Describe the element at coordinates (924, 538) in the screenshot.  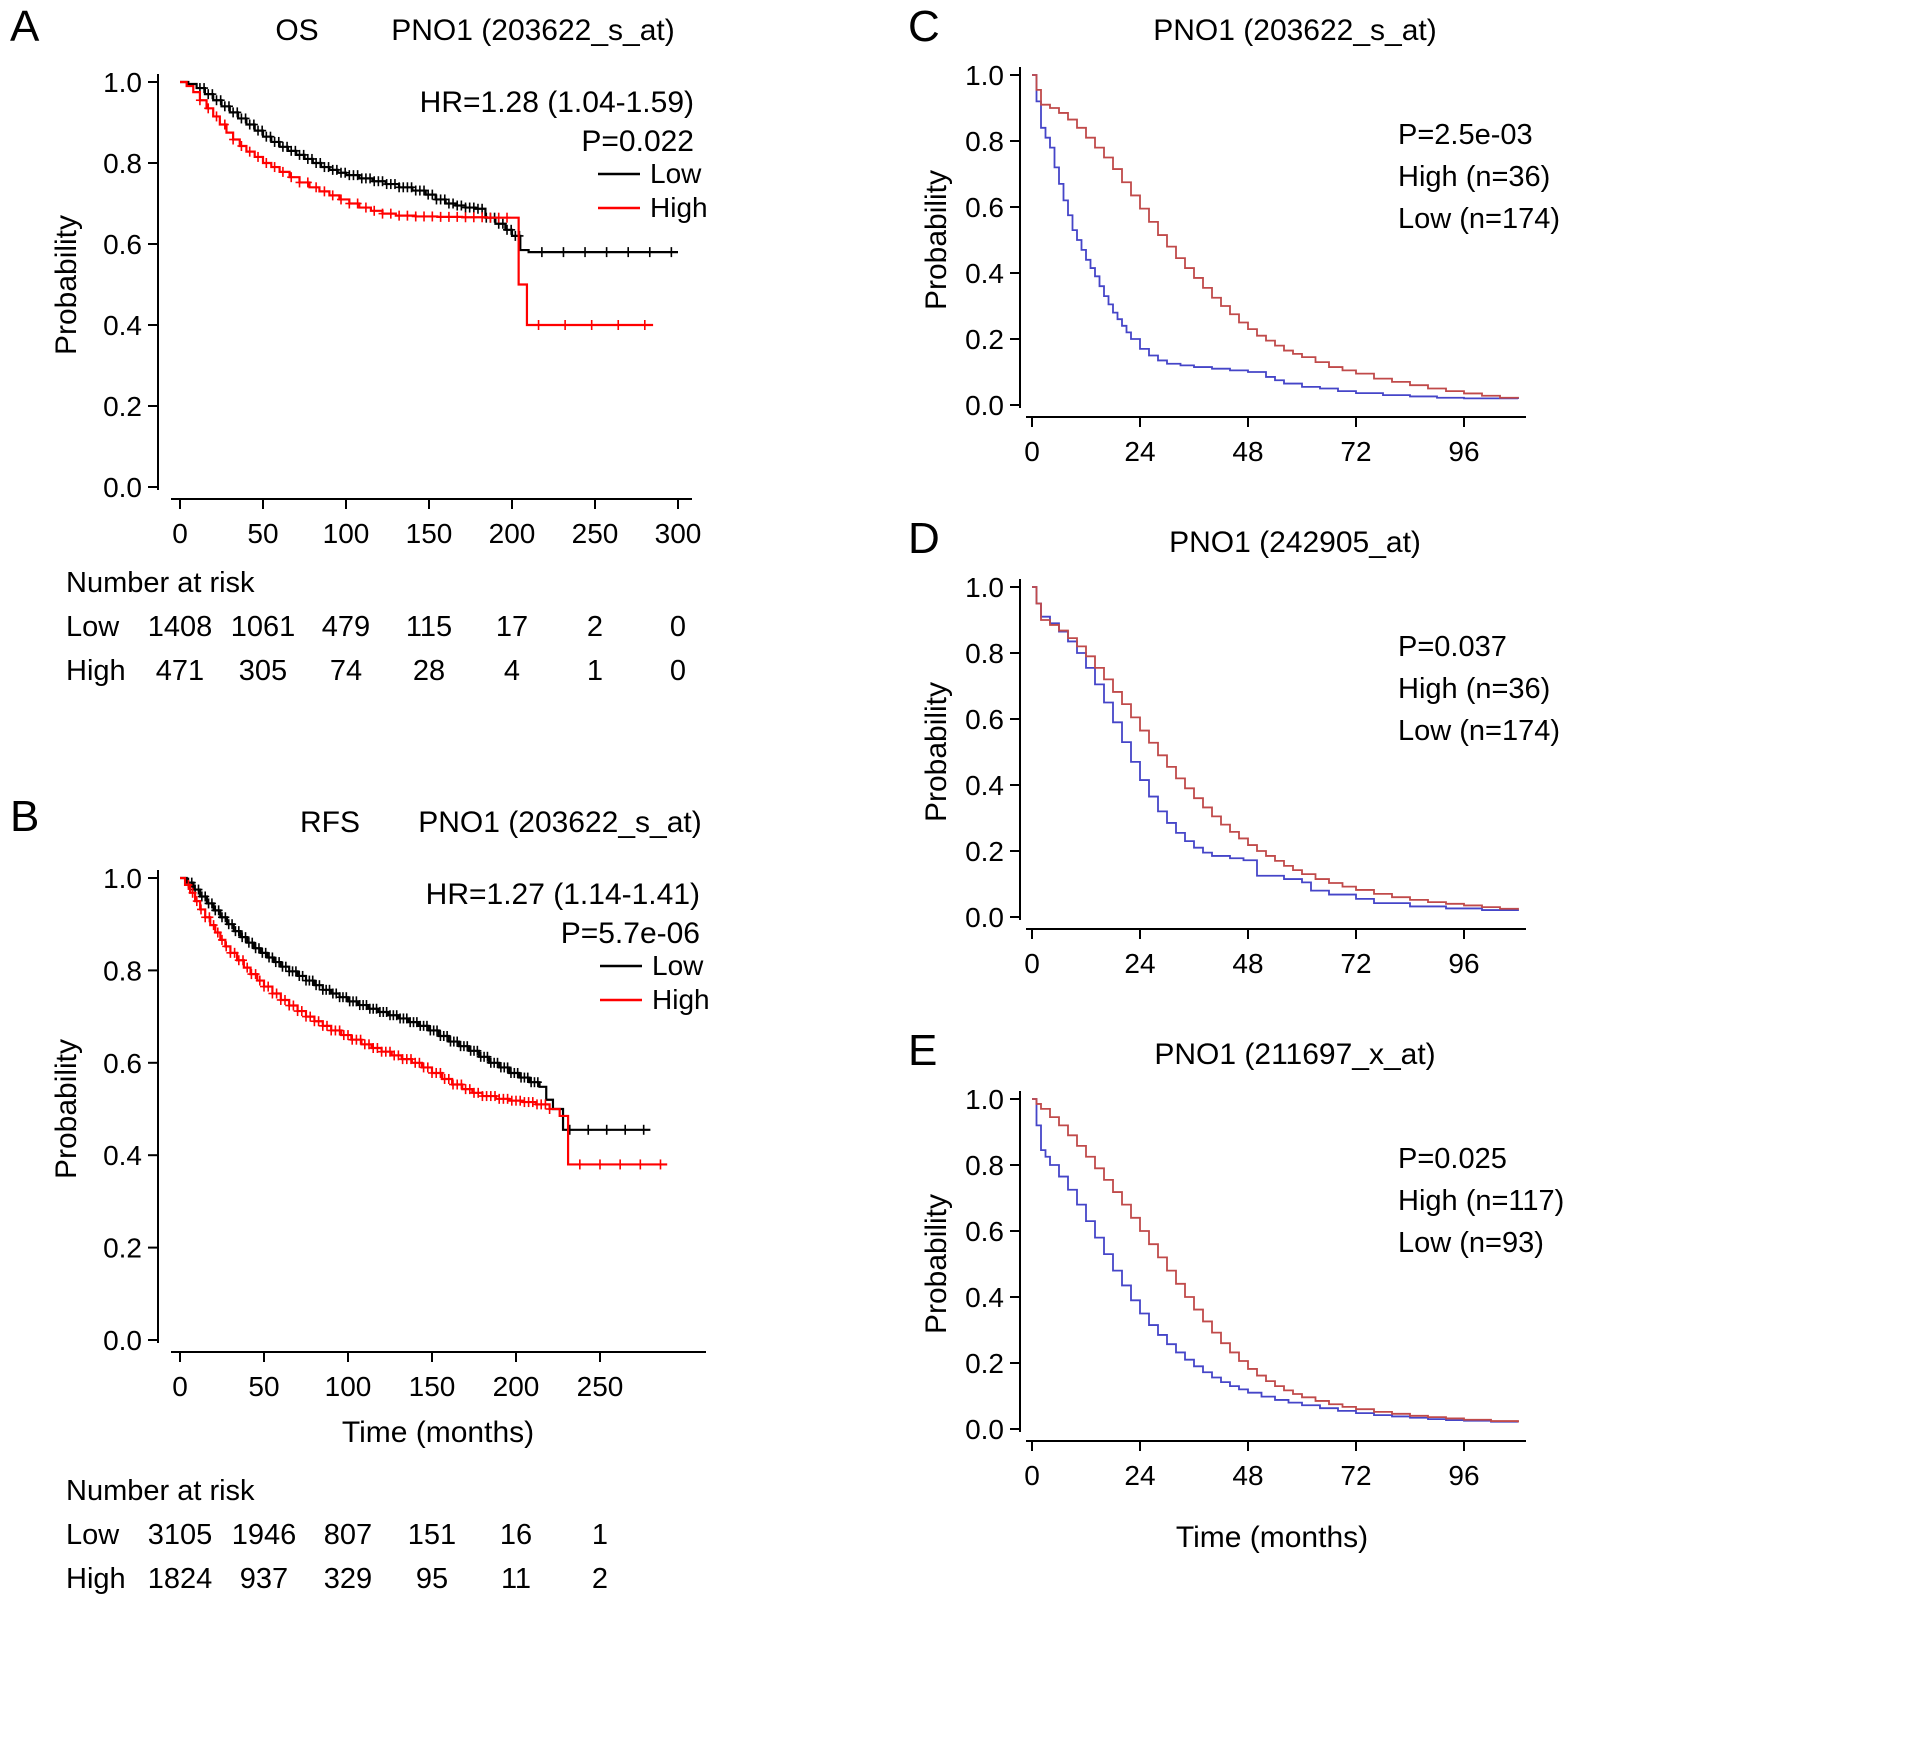
I see `panel-label-d: D` at that location.